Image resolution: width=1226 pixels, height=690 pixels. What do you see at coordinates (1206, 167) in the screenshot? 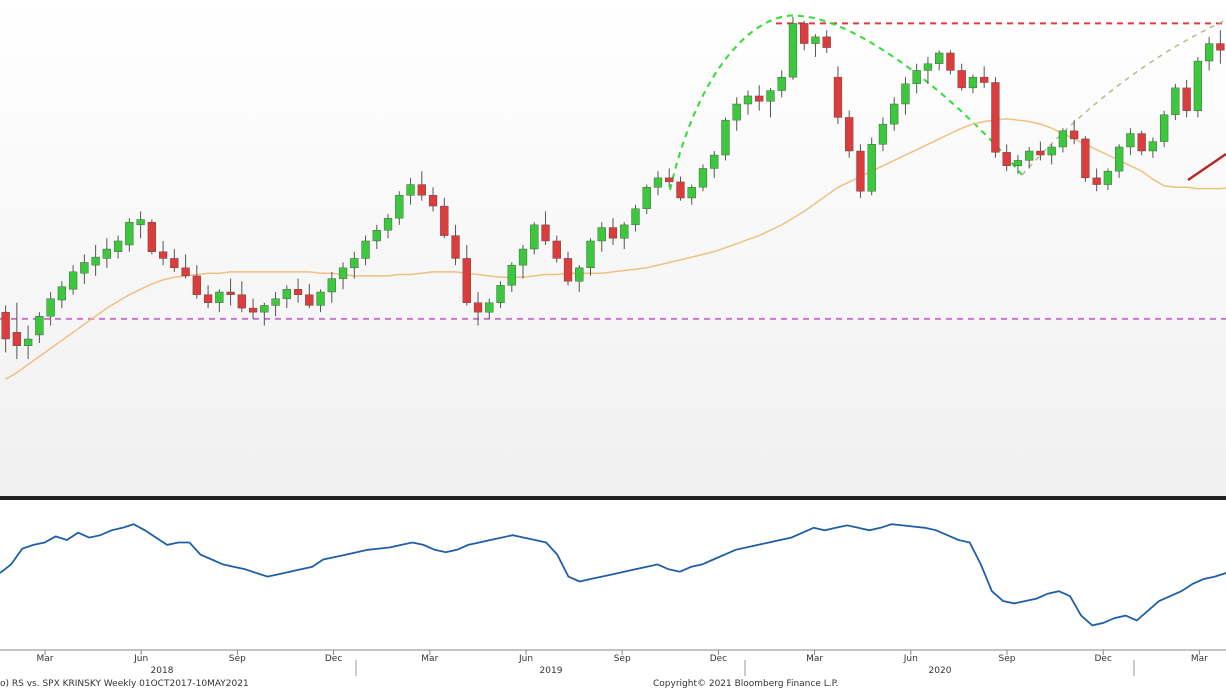
I see `trendline-annotation` at bounding box center [1206, 167].